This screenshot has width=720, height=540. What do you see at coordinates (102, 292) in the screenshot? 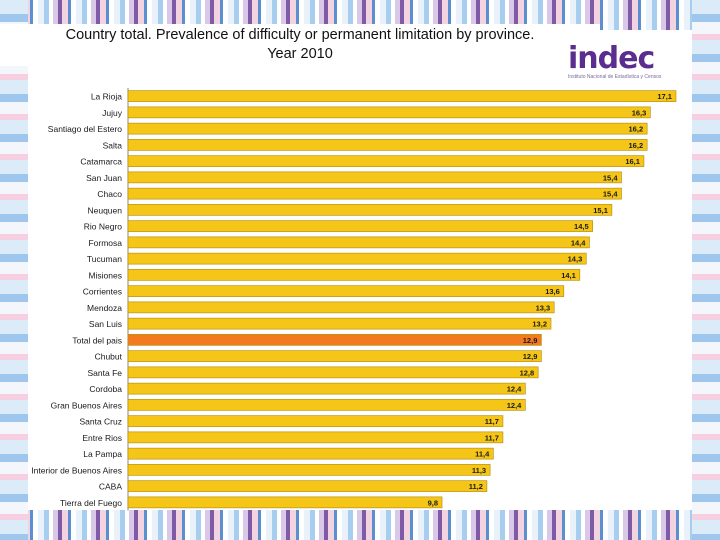
I see `category-label: Corrientes` at bounding box center [102, 292].